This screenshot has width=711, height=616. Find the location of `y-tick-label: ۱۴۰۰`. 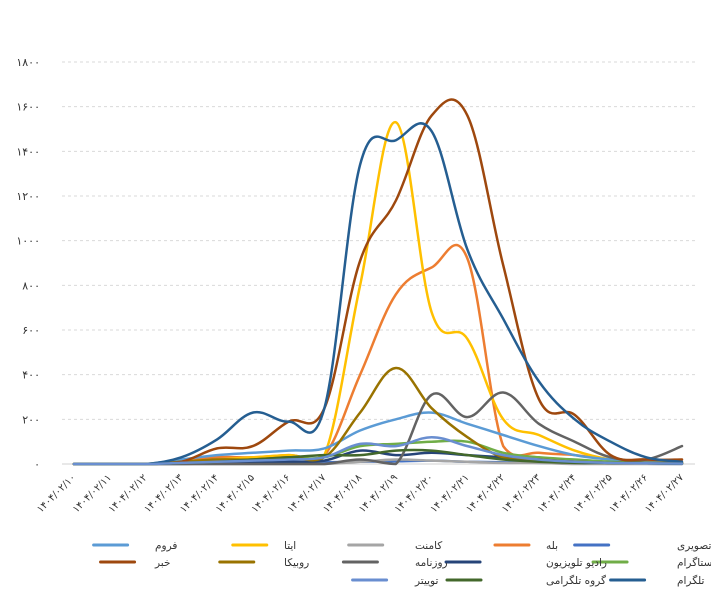

y-tick-label: ۱۴۰۰ is located at coordinates (28, 151).